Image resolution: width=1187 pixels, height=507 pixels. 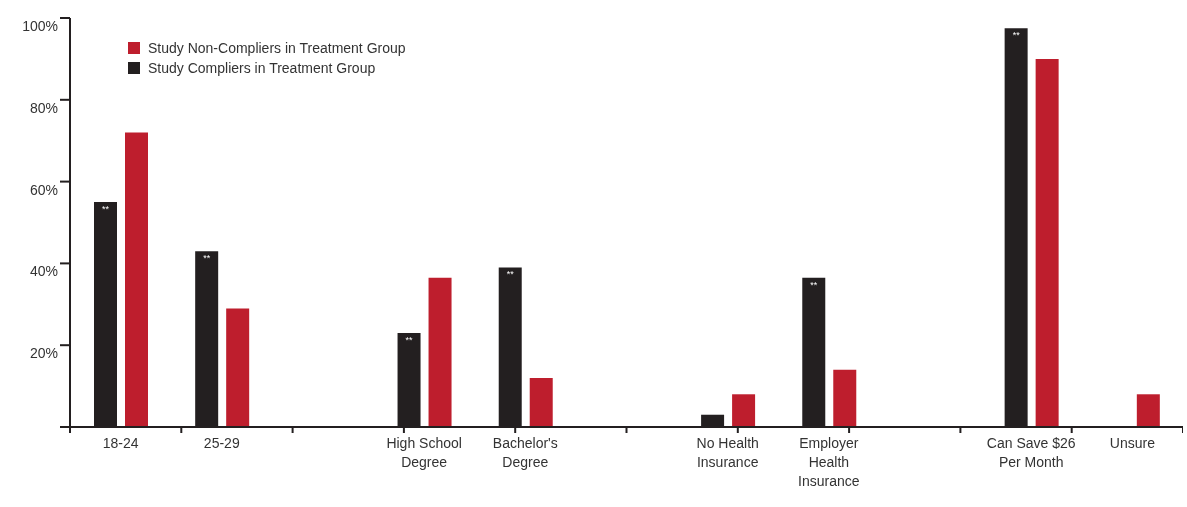 I want to click on legend-label: Study Compliers in Treatment Group, so click(x=262, y=68).